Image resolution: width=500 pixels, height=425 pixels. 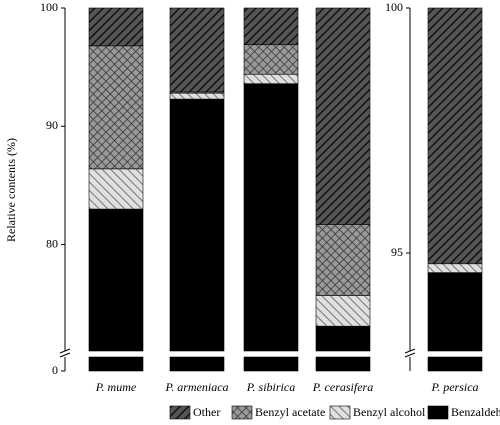 I want to click on y-tick-label: 0, so click(x=55, y=370).